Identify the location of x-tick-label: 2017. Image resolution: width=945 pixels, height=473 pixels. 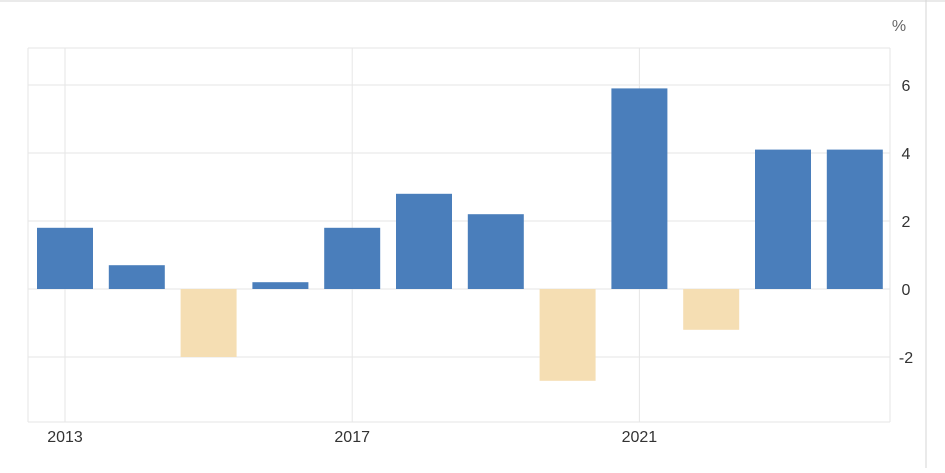
(352, 437).